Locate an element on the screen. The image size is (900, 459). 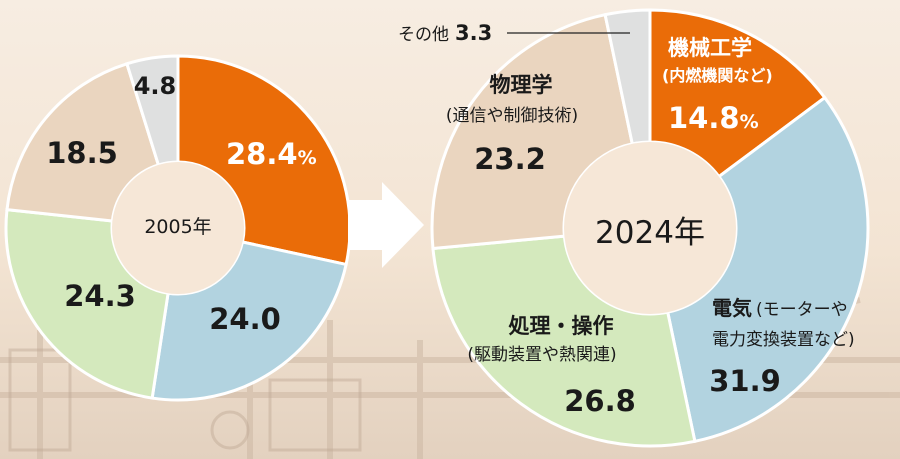
category-2024-control: 処理・操作 is located at coordinates (561, 326).